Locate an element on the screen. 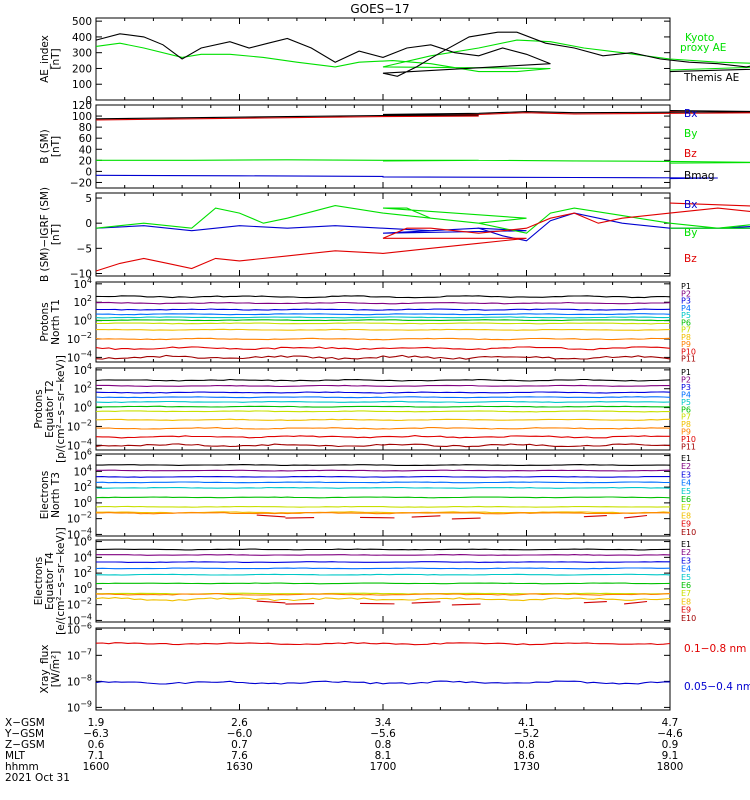 The height and width of the screenshot is (800, 750). legend-entry: Themis AE is located at coordinates (711, 78).